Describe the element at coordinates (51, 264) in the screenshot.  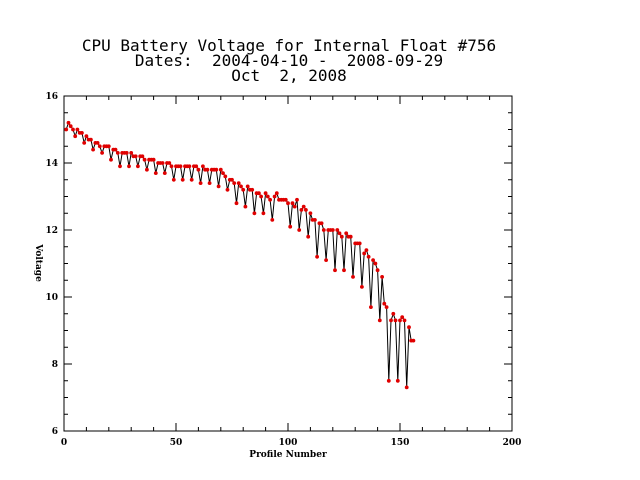
I see `y-tick-labels: 6 8 10 12 14 16` at that location.